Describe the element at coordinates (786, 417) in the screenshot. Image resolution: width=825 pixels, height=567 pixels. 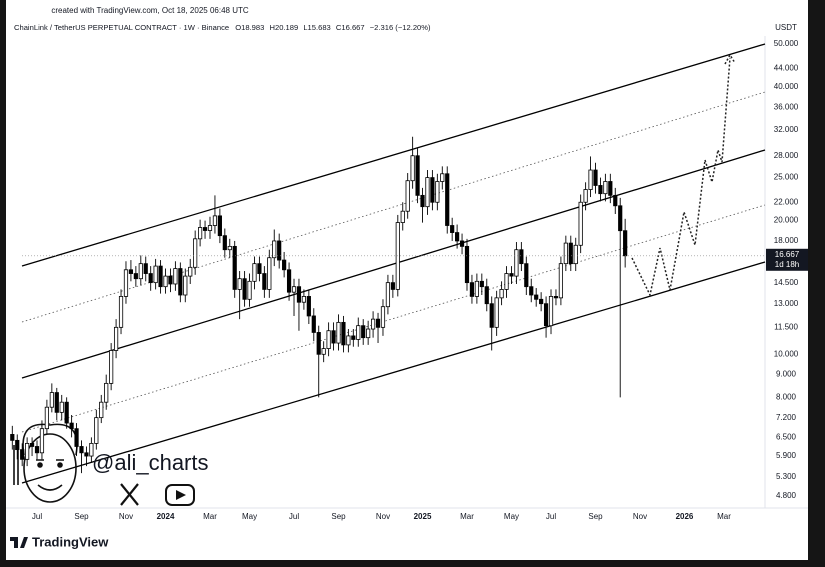
I see `y-tick-label: 7.200` at that location.